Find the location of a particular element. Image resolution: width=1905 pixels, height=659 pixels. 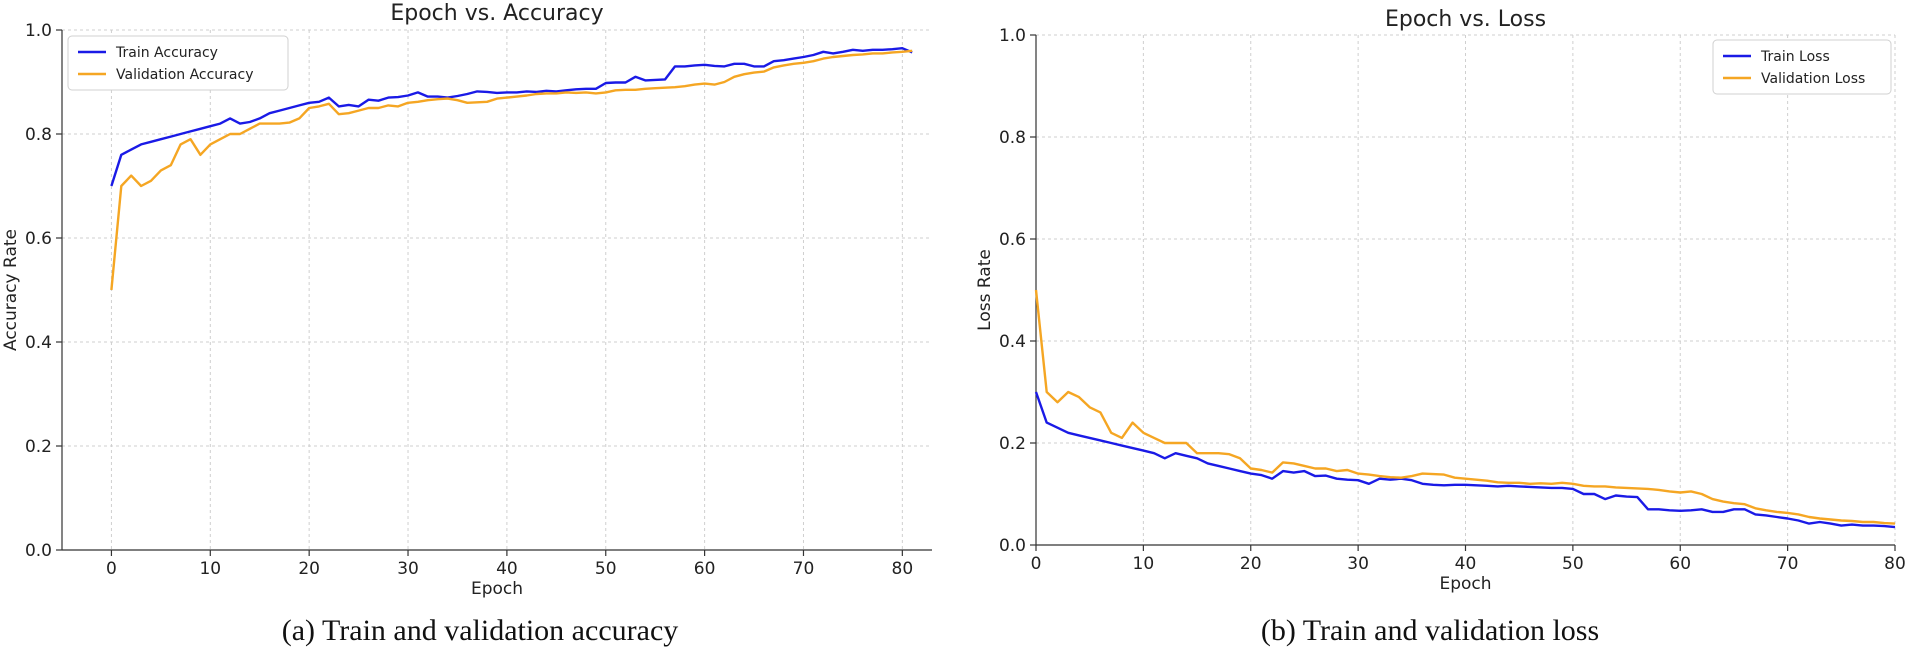

legend-label: Validation Accuracy is located at coordinates (185, 75).